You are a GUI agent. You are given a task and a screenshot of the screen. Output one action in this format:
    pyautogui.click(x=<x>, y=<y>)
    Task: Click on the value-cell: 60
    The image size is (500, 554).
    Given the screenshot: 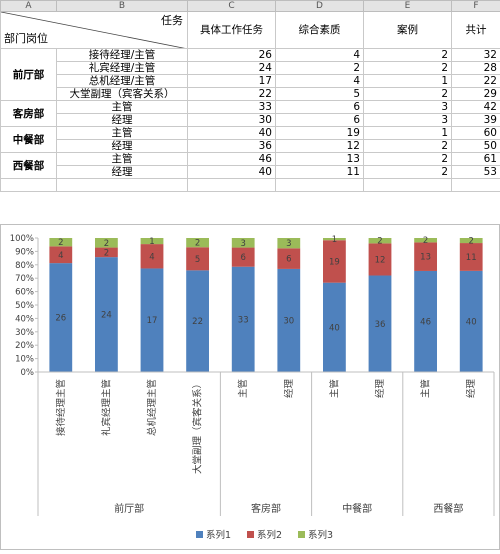 What is the action you would take?
    pyautogui.click(x=476, y=133)
    